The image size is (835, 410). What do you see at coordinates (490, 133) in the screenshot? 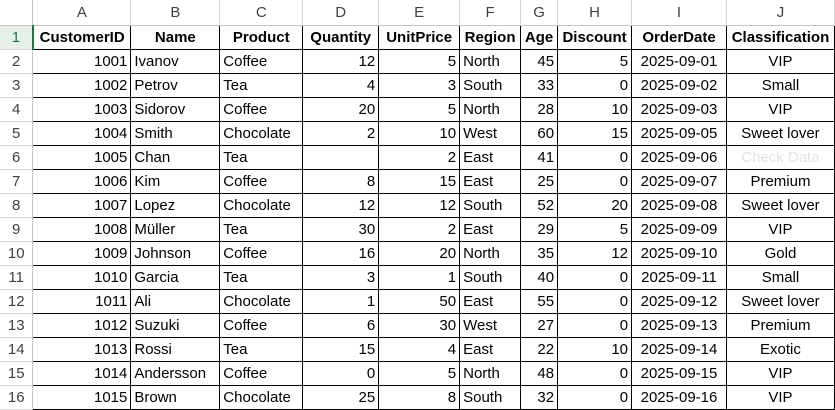
I see `cell-f5: West` at bounding box center [490, 133].